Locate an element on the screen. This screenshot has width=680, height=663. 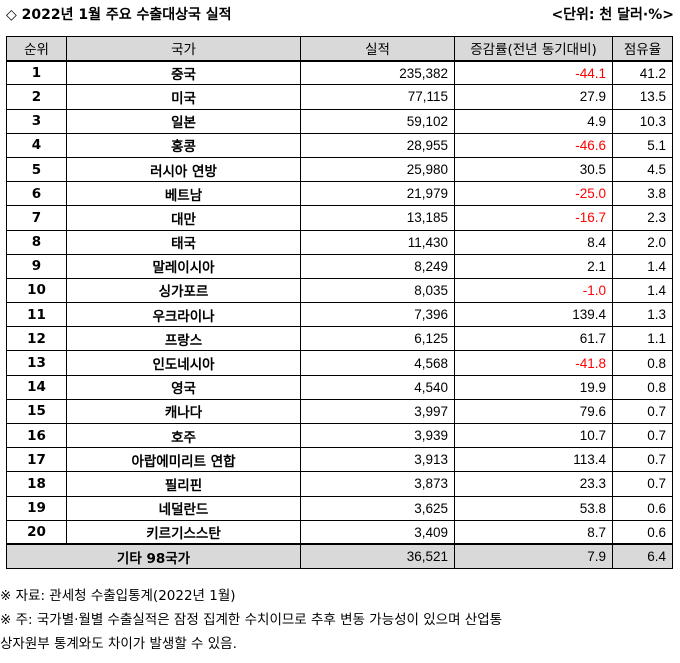
rank-cell: 12 is located at coordinates (36, 339).